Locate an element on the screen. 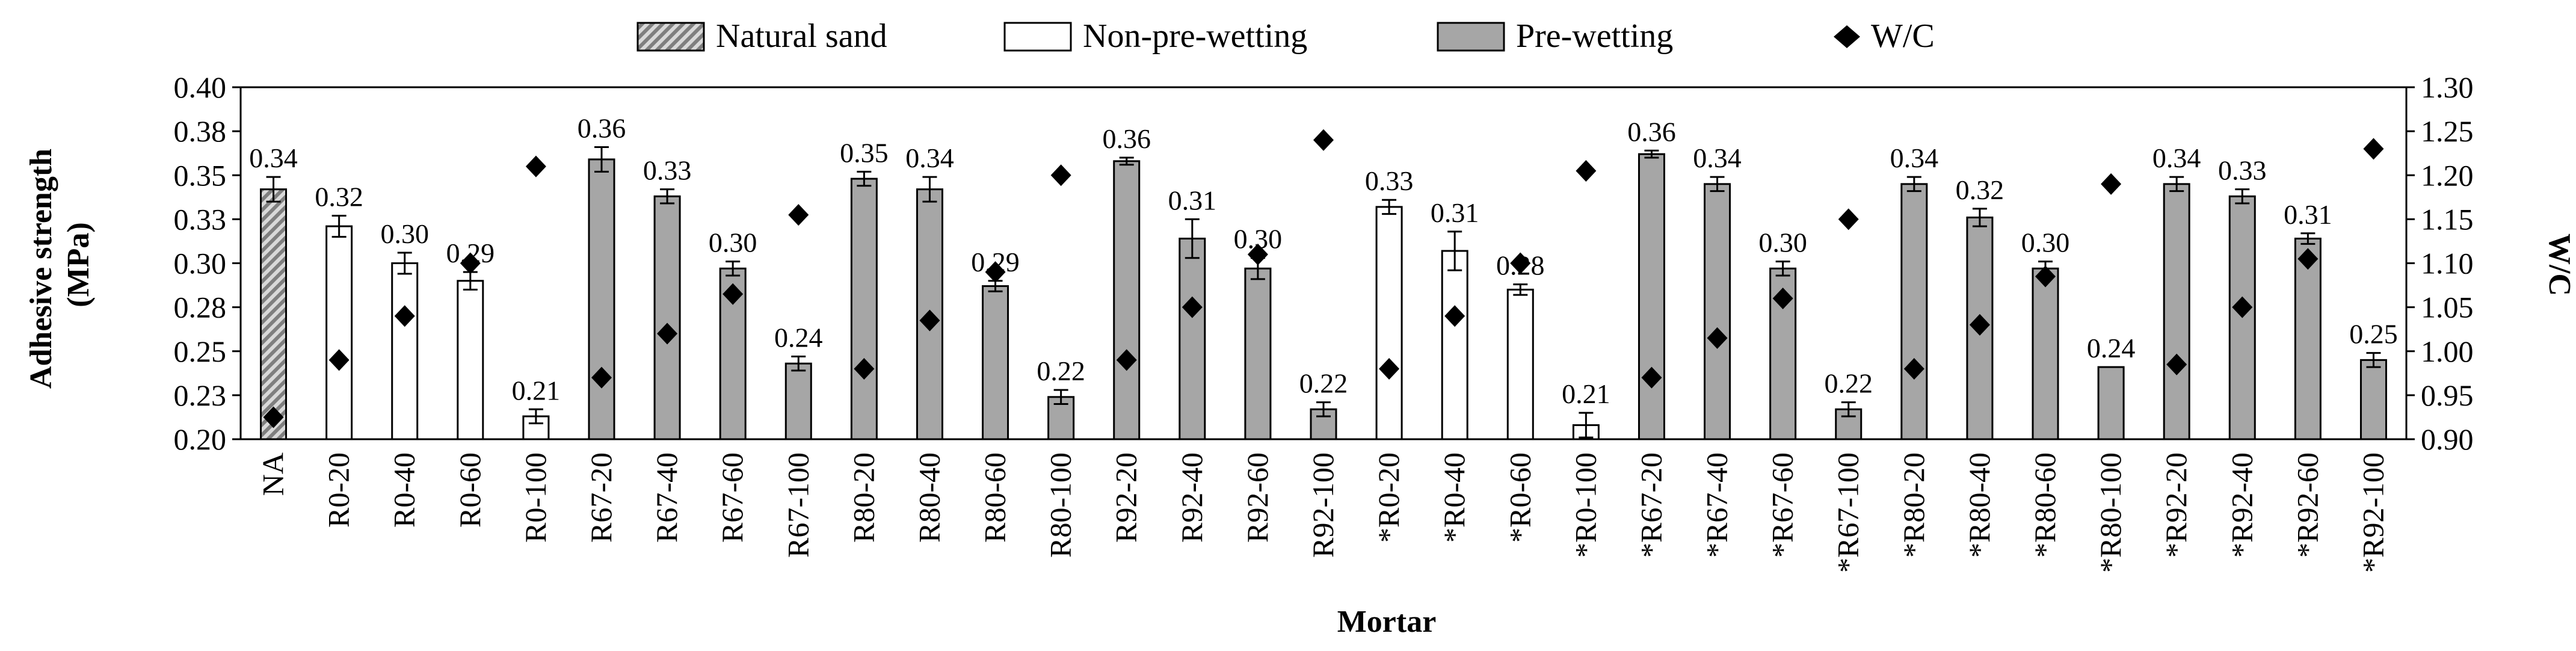 The image size is (2576, 651). x-tick-label: *R80-40 is located at coordinates (1979, 505).